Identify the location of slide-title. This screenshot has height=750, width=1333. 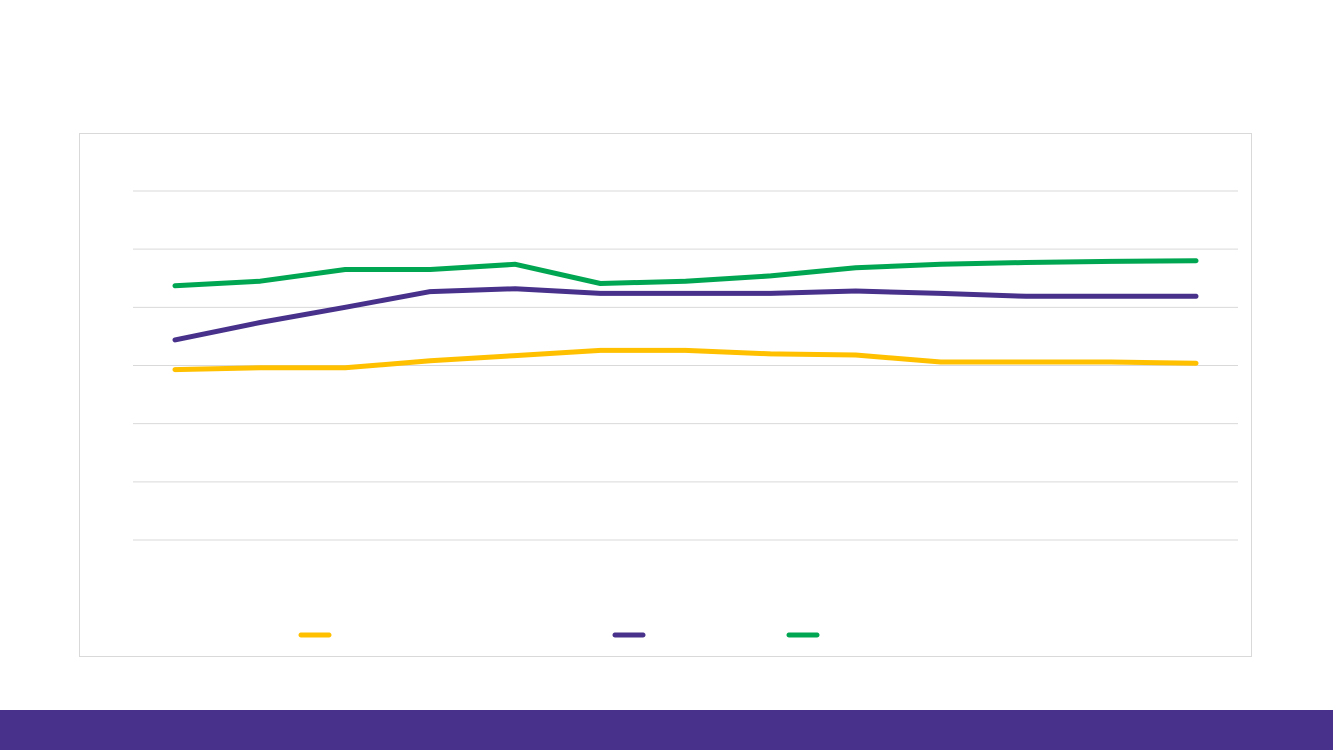
(666, 70).